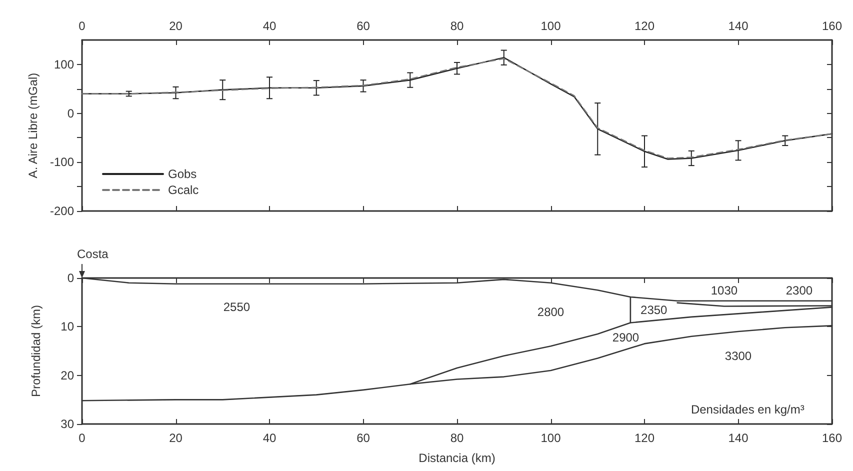 The width and height of the screenshot is (853, 471). Describe the element at coordinates (626, 337) in the screenshot. I see `annotation: 2900` at that location.